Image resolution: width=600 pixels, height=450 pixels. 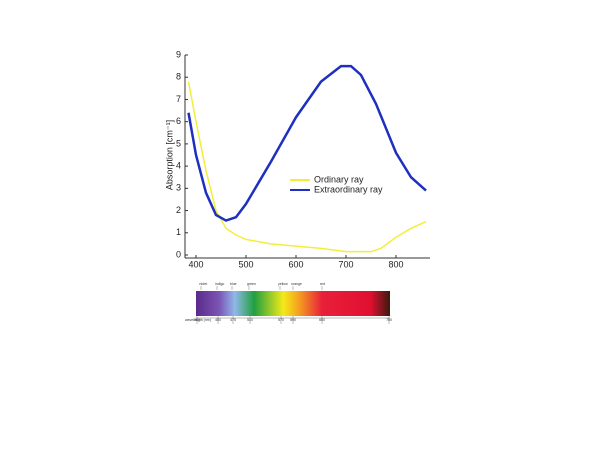 I want to click on y-tick-label: 4, so click(x=178, y=165).